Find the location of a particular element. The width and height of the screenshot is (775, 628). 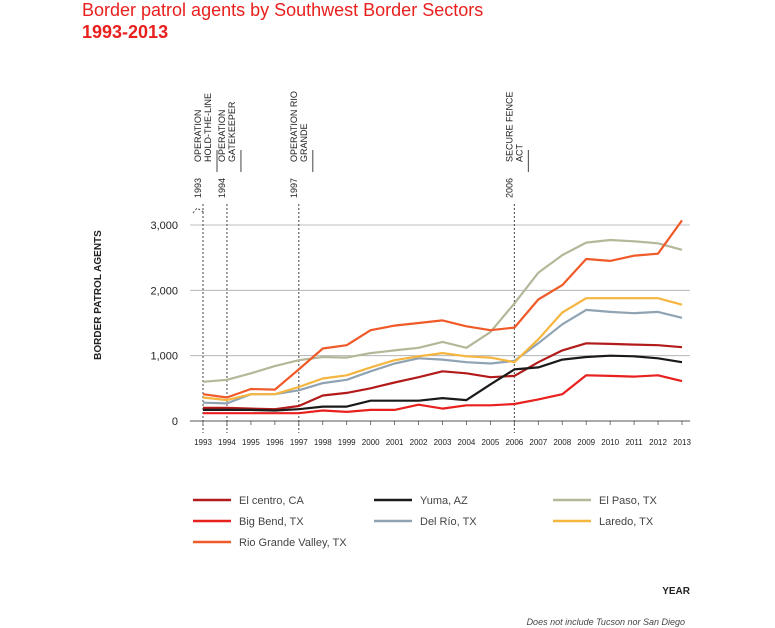

legend-label: Rio Grande Valley, TX is located at coordinates (293, 543).